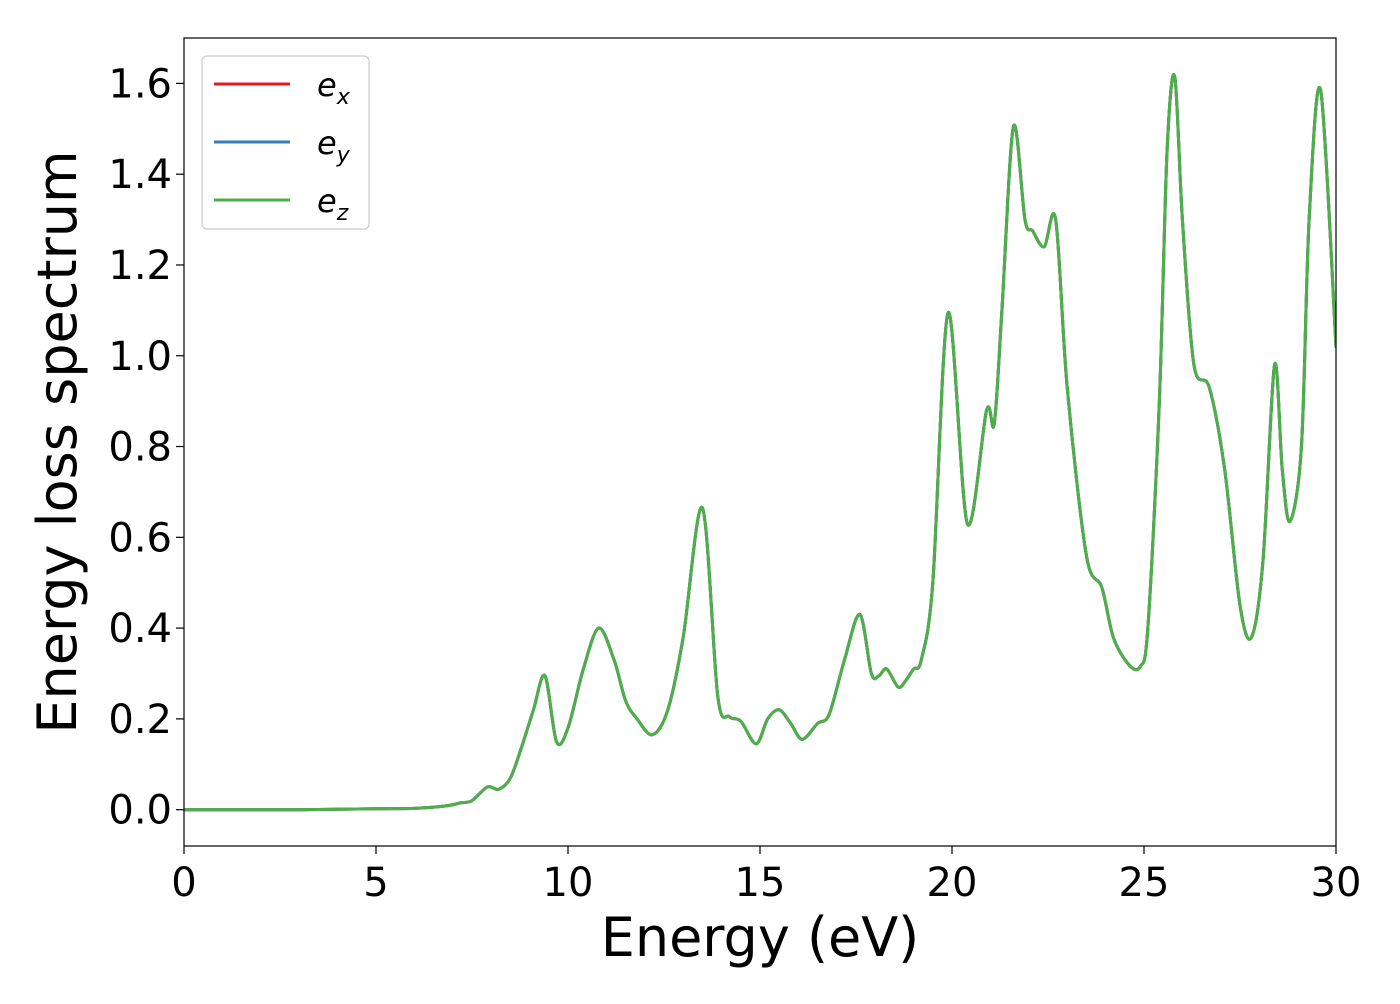 The height and width of the screenshot is (1004, 1400). What do you see at coordinates (760, 883) in the screenshot?
I see `x-tick-label: 15` at bounding box center [760, 883].